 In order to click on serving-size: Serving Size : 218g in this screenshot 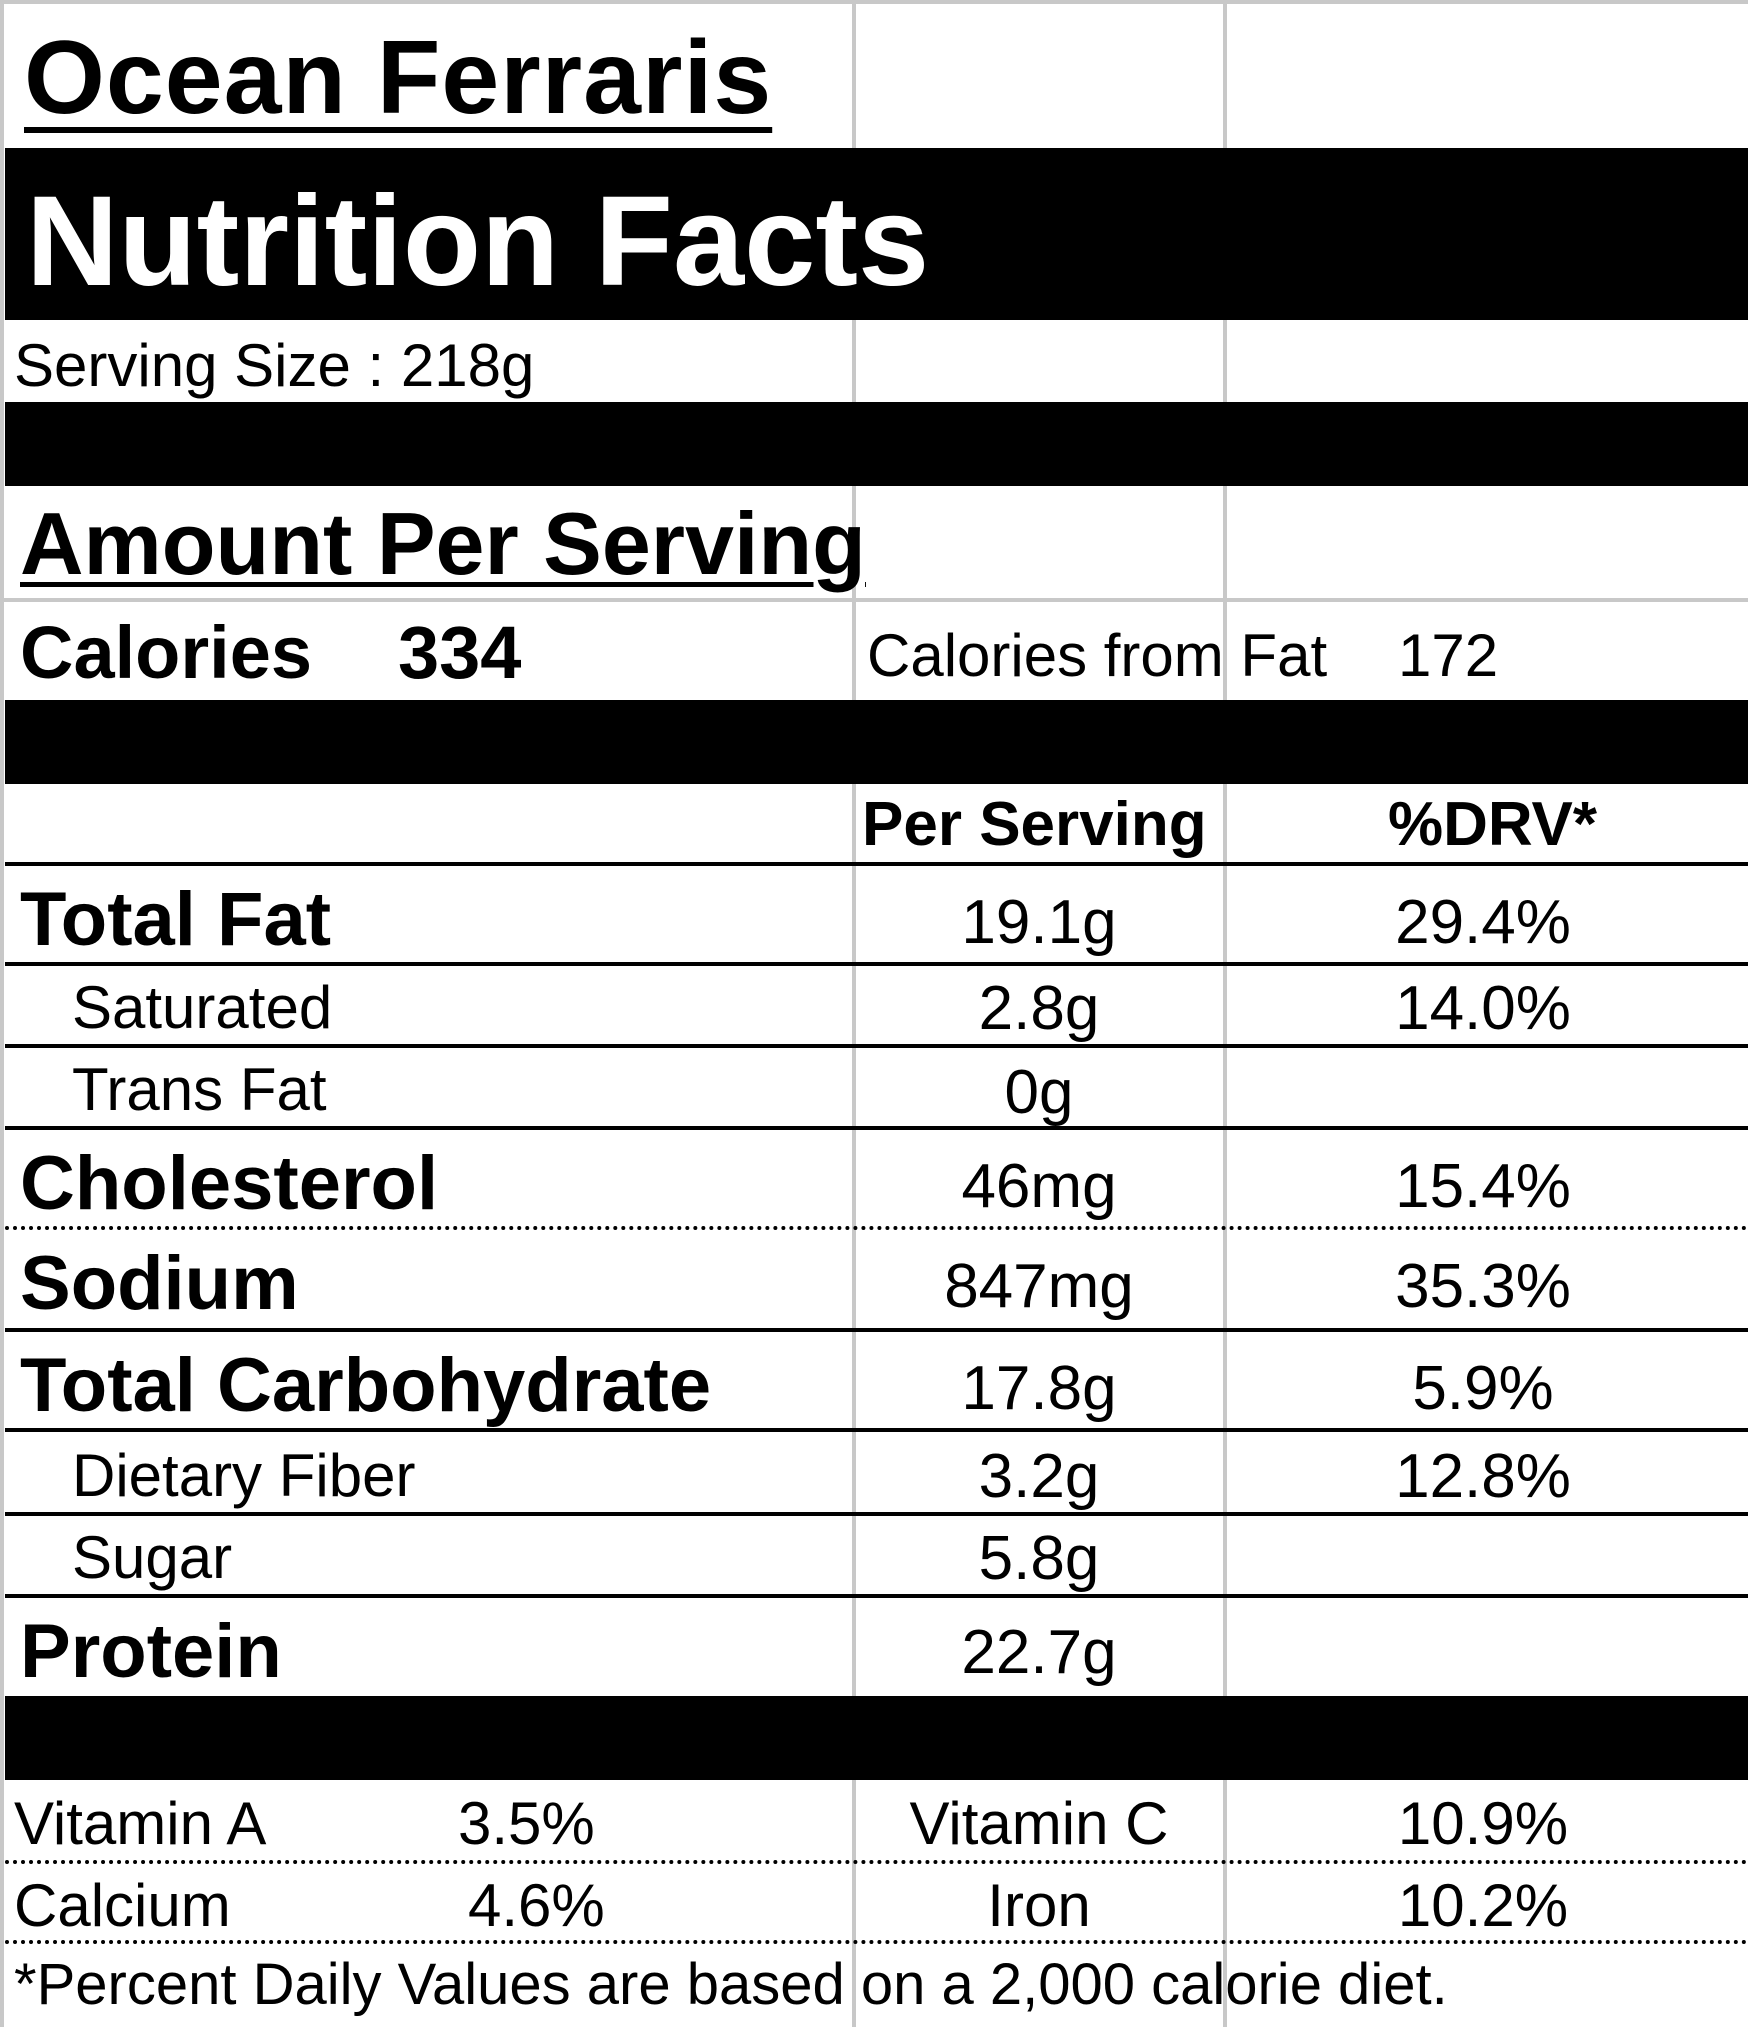, I will do `click(274, 365)`.